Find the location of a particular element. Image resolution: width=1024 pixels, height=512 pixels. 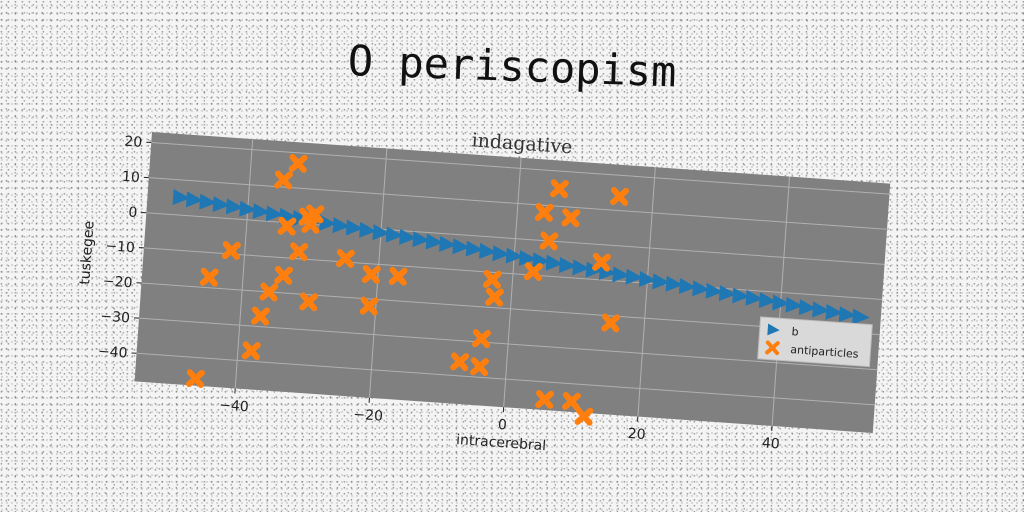

x-tick-label: −20 is located at coordinates (368, 416).